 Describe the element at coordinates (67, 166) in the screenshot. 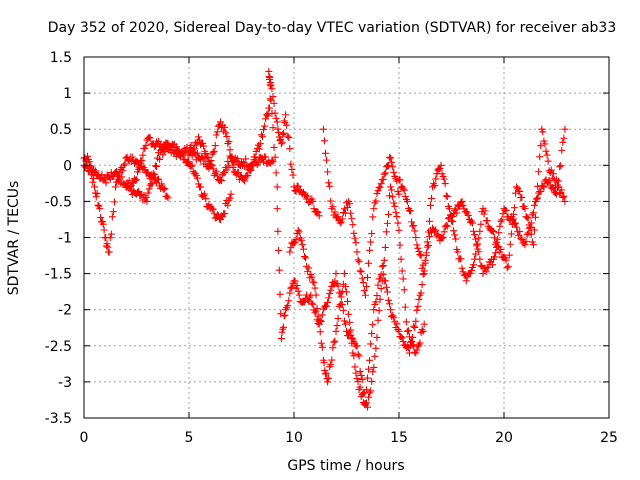

I see `y-tick-label: 0` at that location.